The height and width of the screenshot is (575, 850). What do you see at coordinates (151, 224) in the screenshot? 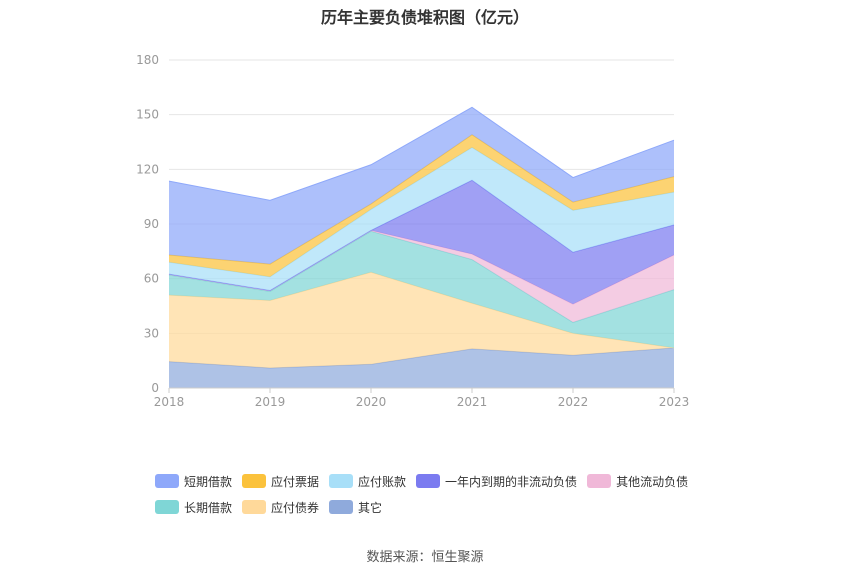
I see `y-tick-label: 90` at bounding box center [151, 224].